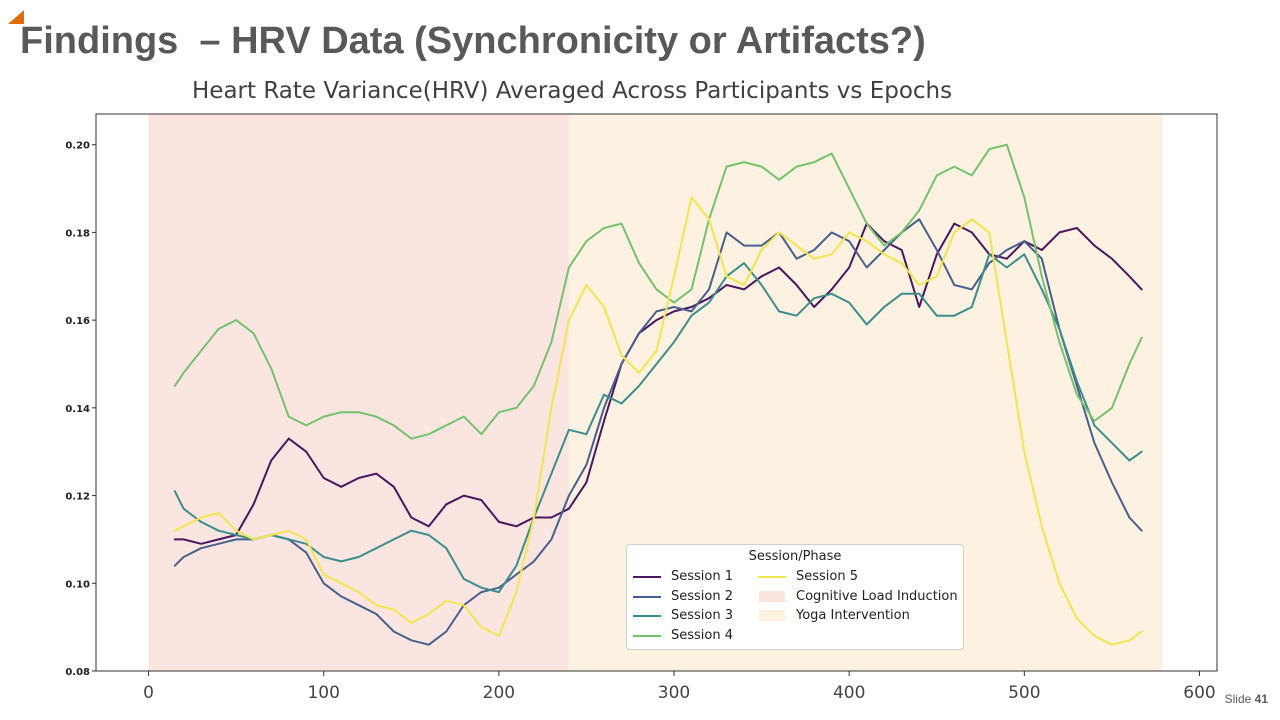  Describe the element at coordinates (1024, 693) in the screenshot. I see `x-tick-label: 500` at that location.